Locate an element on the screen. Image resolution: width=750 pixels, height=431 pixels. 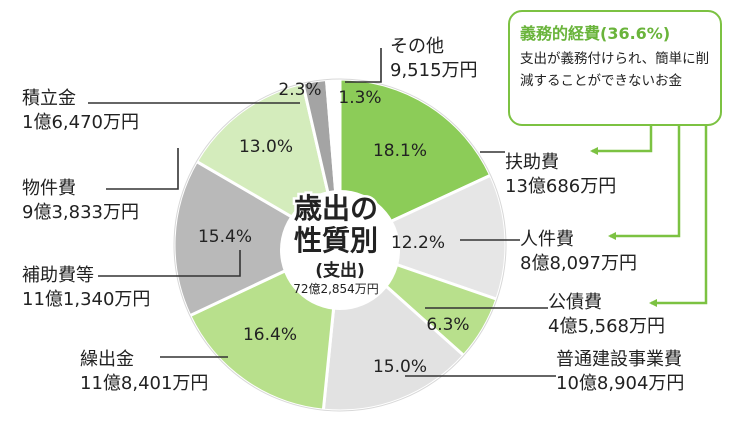
slice-amount-label: 10億8,904万円 is located at coordinates (620, 383).